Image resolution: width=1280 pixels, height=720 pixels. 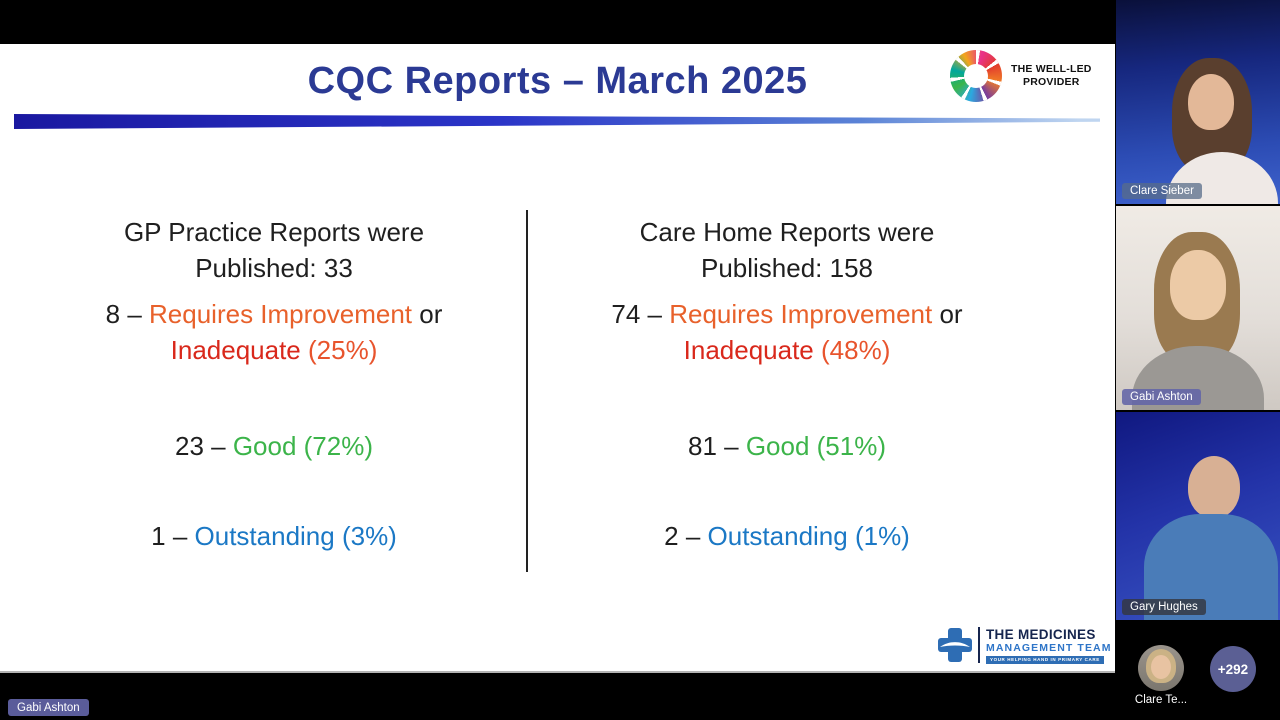 What do you see at coordinates (852, 350) in the screenshot?
I see `ch-inadequate-pct: (48%)` at bounding box center [852, 350].